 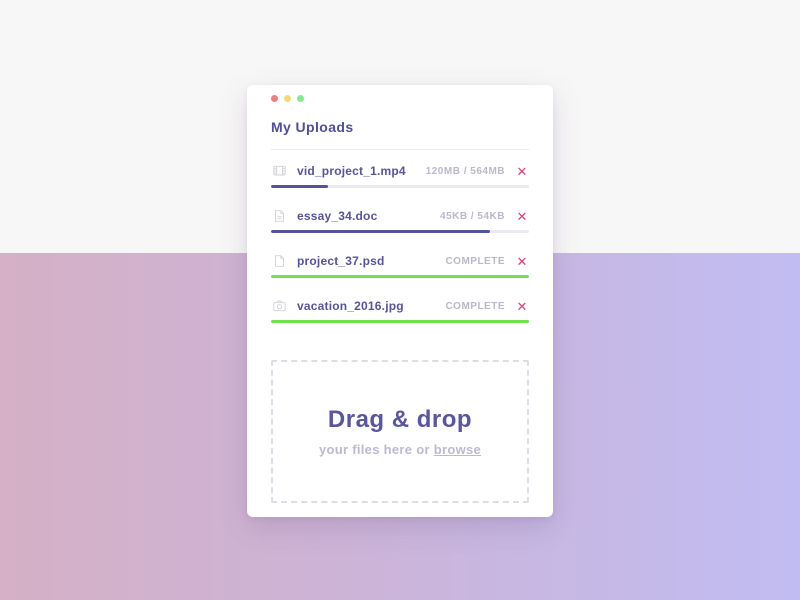 I want to click on upload-status: 45KB / 54KB, so click(x=472, y=216).